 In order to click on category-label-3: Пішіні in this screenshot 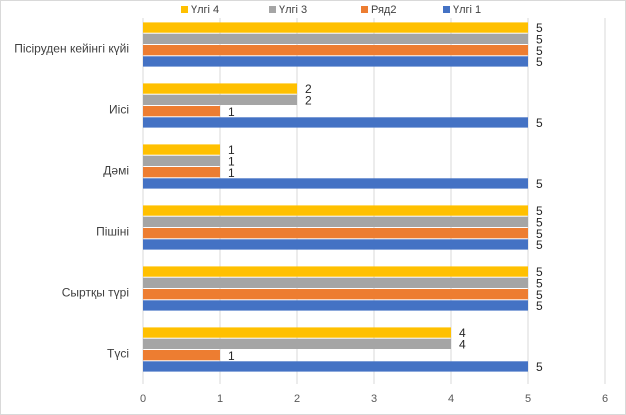, I will do `click(112, 232)`.